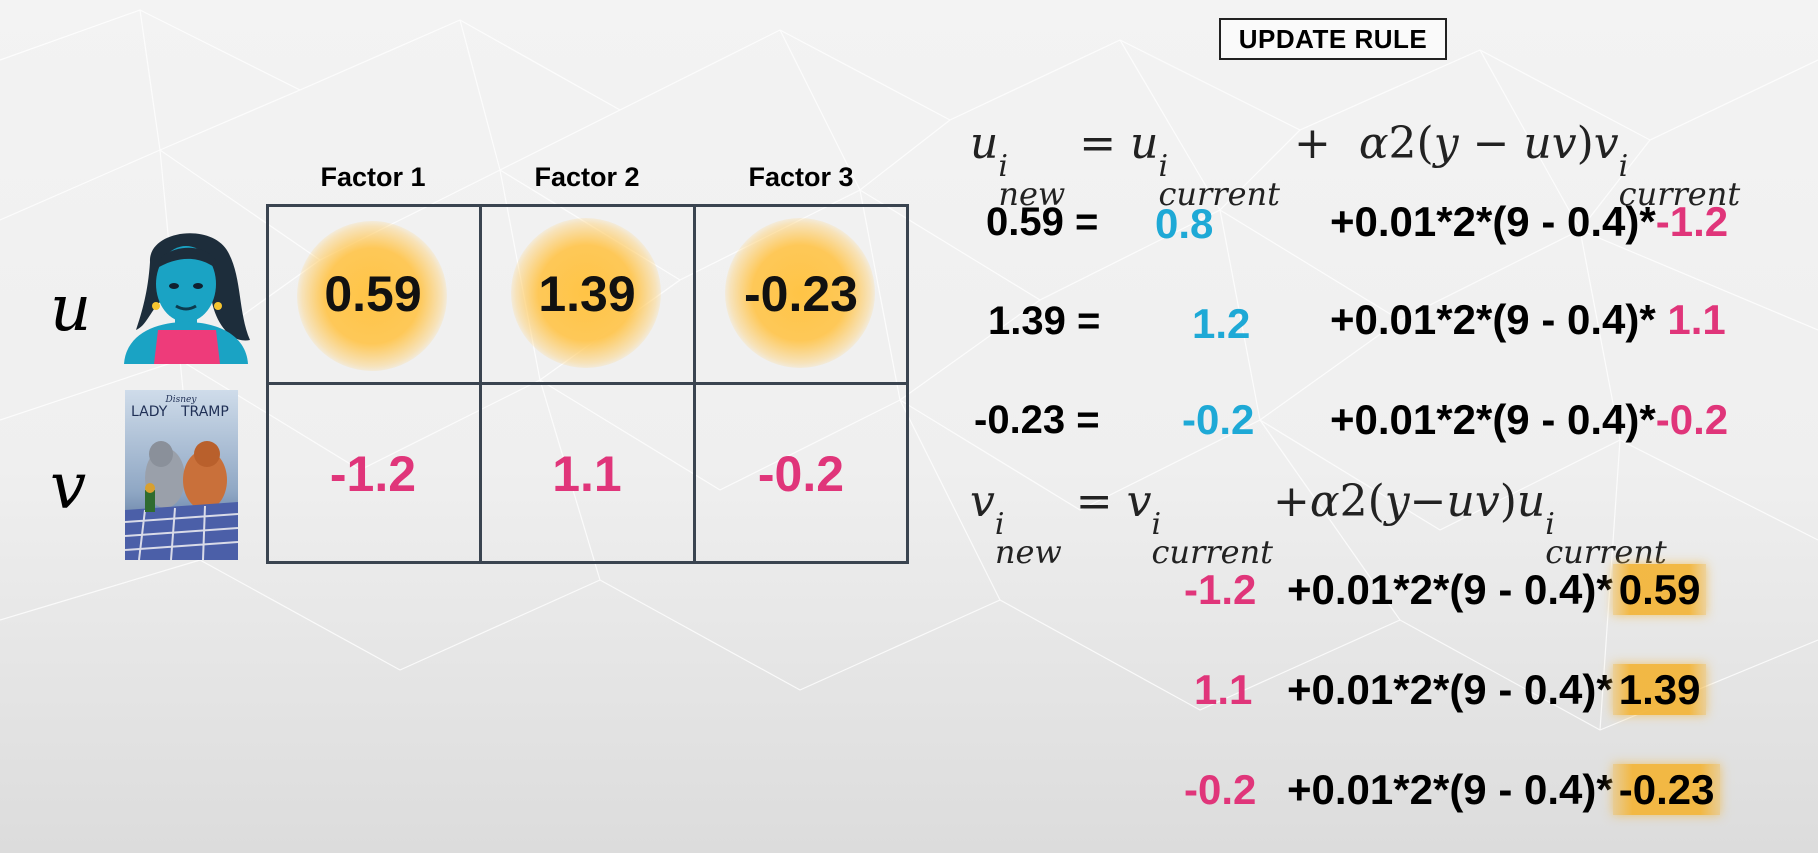 The image size is (1818, 853). What do you see at coordinates (1497, 689) in the screenshot?
I see `v-update-calc-2: +0.01*2*(9 - 0.4)* 1.39` at bounding box center [1497, 689].